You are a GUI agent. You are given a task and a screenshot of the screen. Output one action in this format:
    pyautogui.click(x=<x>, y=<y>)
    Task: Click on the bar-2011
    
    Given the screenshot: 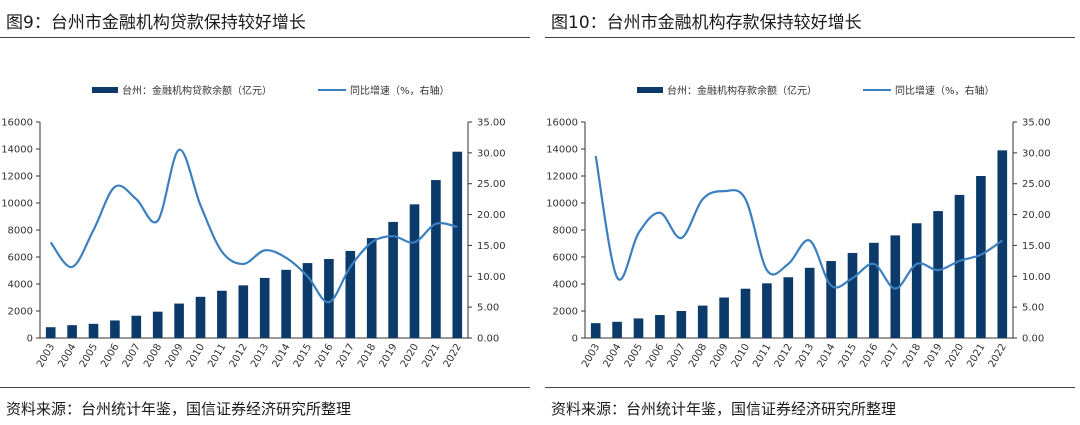 What is the action you would take?
    pyautogui.click(x=222, y=314)
    